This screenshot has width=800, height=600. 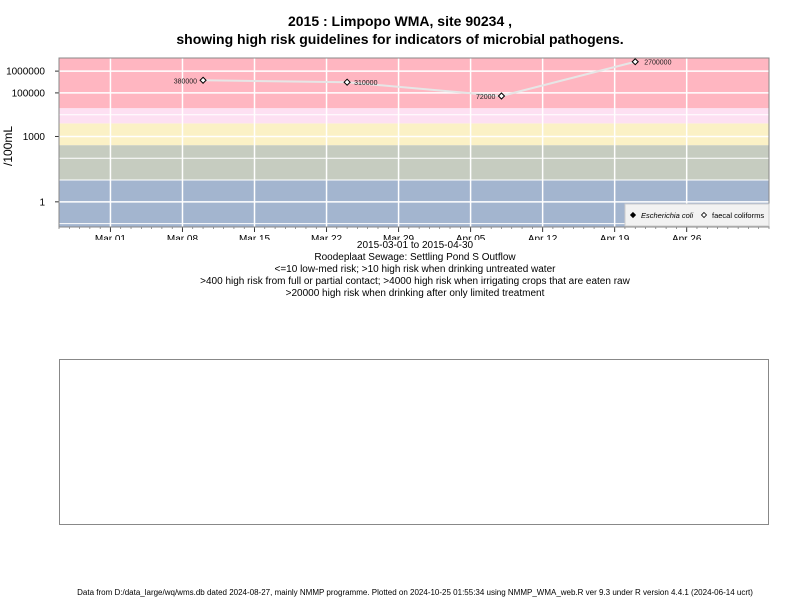 What do you see at coordinates (185, 81) in the screenshot?
I see `data-label: 380000` at bounding box center [185, 81].